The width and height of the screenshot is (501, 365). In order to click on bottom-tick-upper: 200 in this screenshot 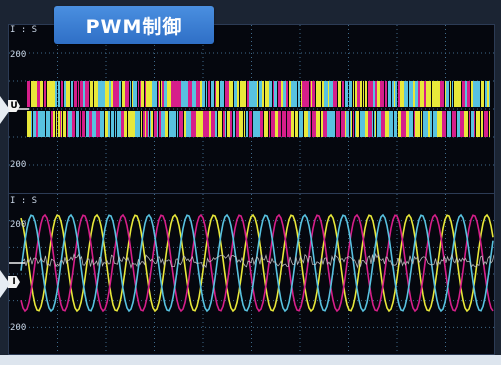, I will do `click(18, 225)`.